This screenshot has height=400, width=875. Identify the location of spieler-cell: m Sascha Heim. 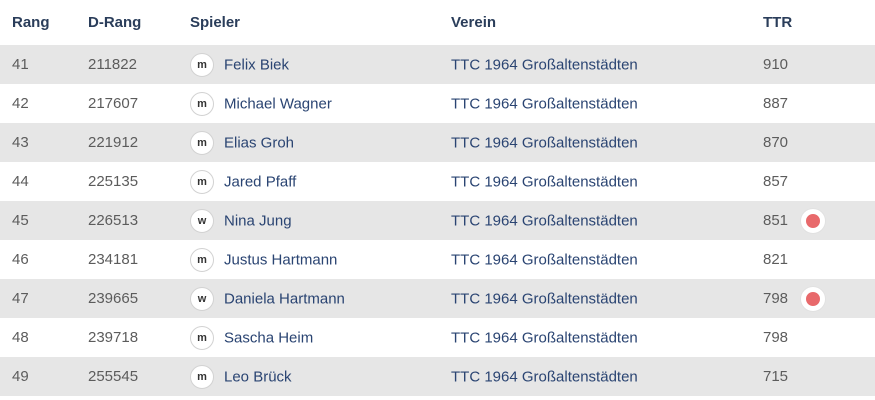
(320, 337).